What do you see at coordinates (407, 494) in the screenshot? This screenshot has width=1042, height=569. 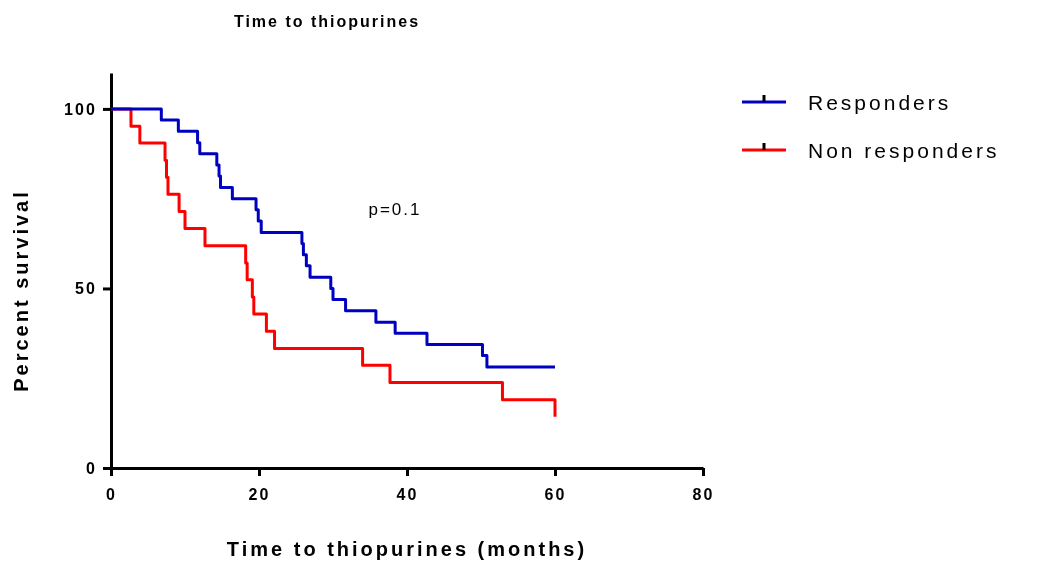 I see `x-tick-label: 40` at bounding box center [407, 494].